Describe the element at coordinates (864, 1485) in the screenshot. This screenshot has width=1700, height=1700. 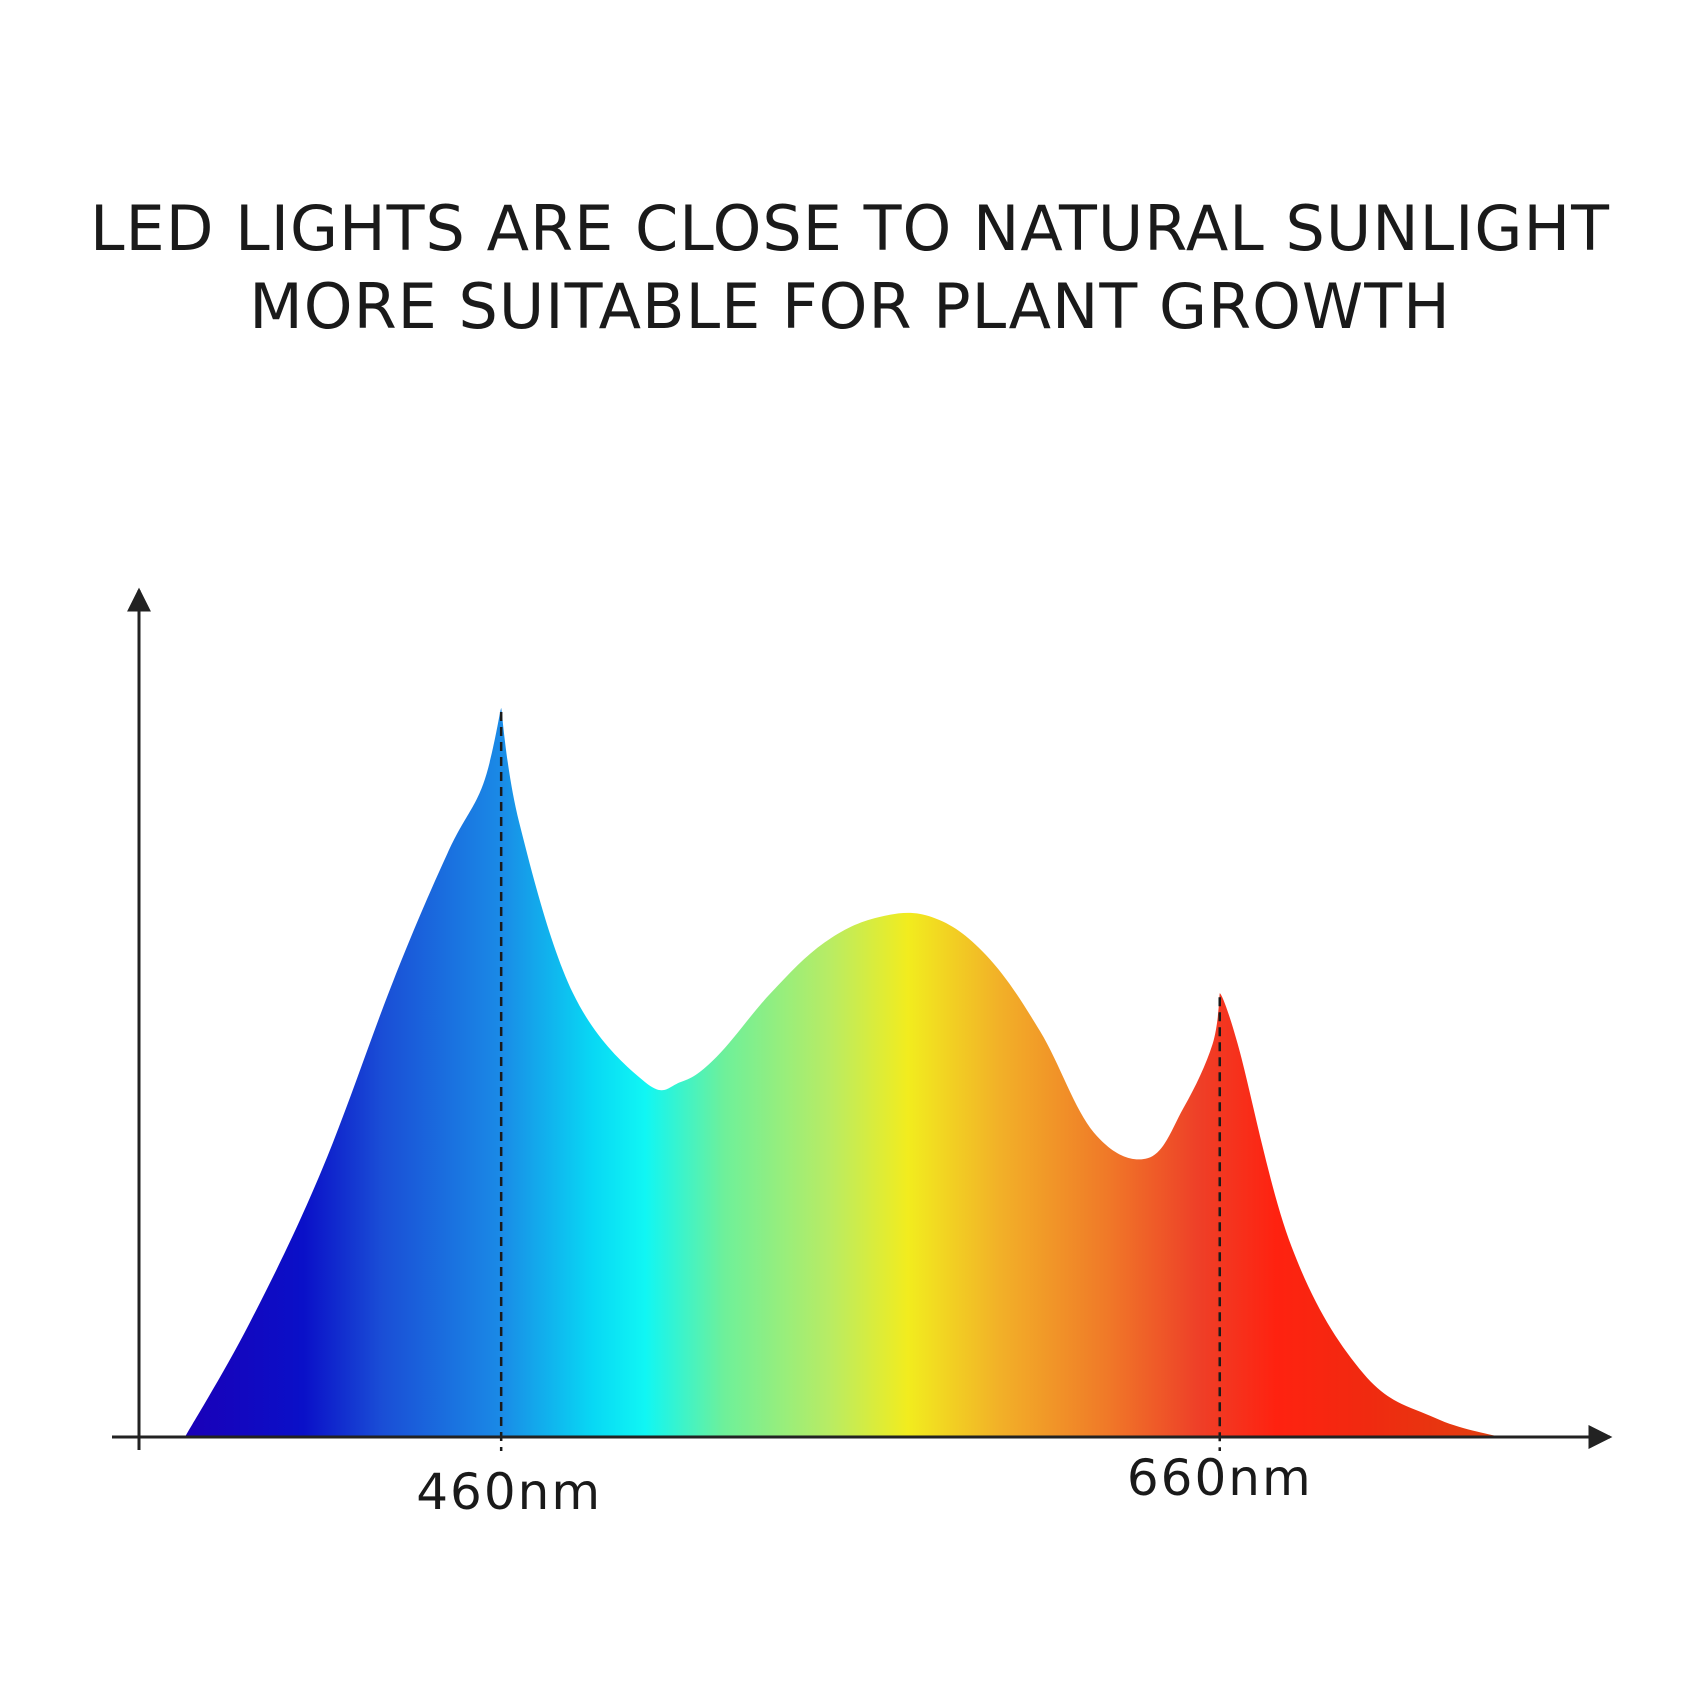
I see `tick-labels: 460nm 660nm` at that location.